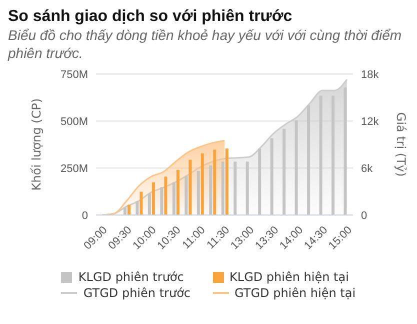  Describe the element at coordinates (85, 216) in the screenshot. I see `y-tick-label: 0` at that location.